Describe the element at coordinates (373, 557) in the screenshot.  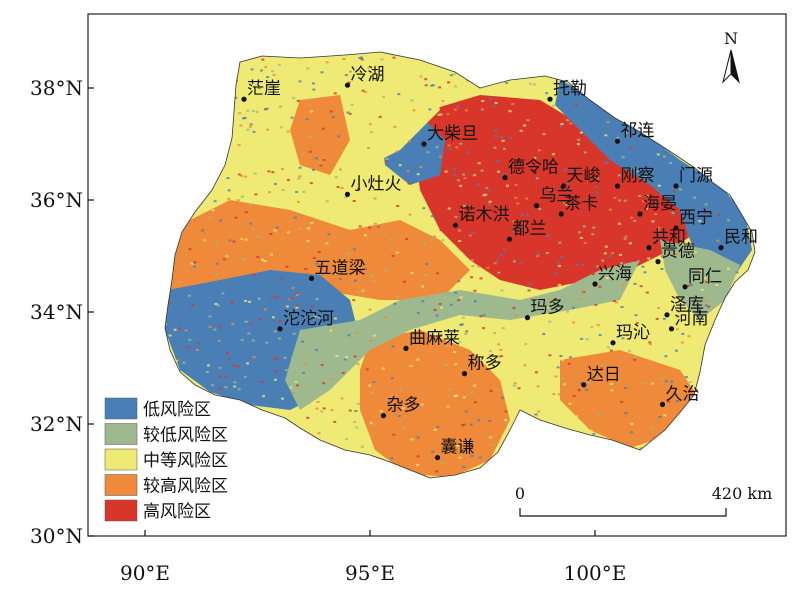
I see `longitude-axis: 90°E 95°E 100°E` at that location.